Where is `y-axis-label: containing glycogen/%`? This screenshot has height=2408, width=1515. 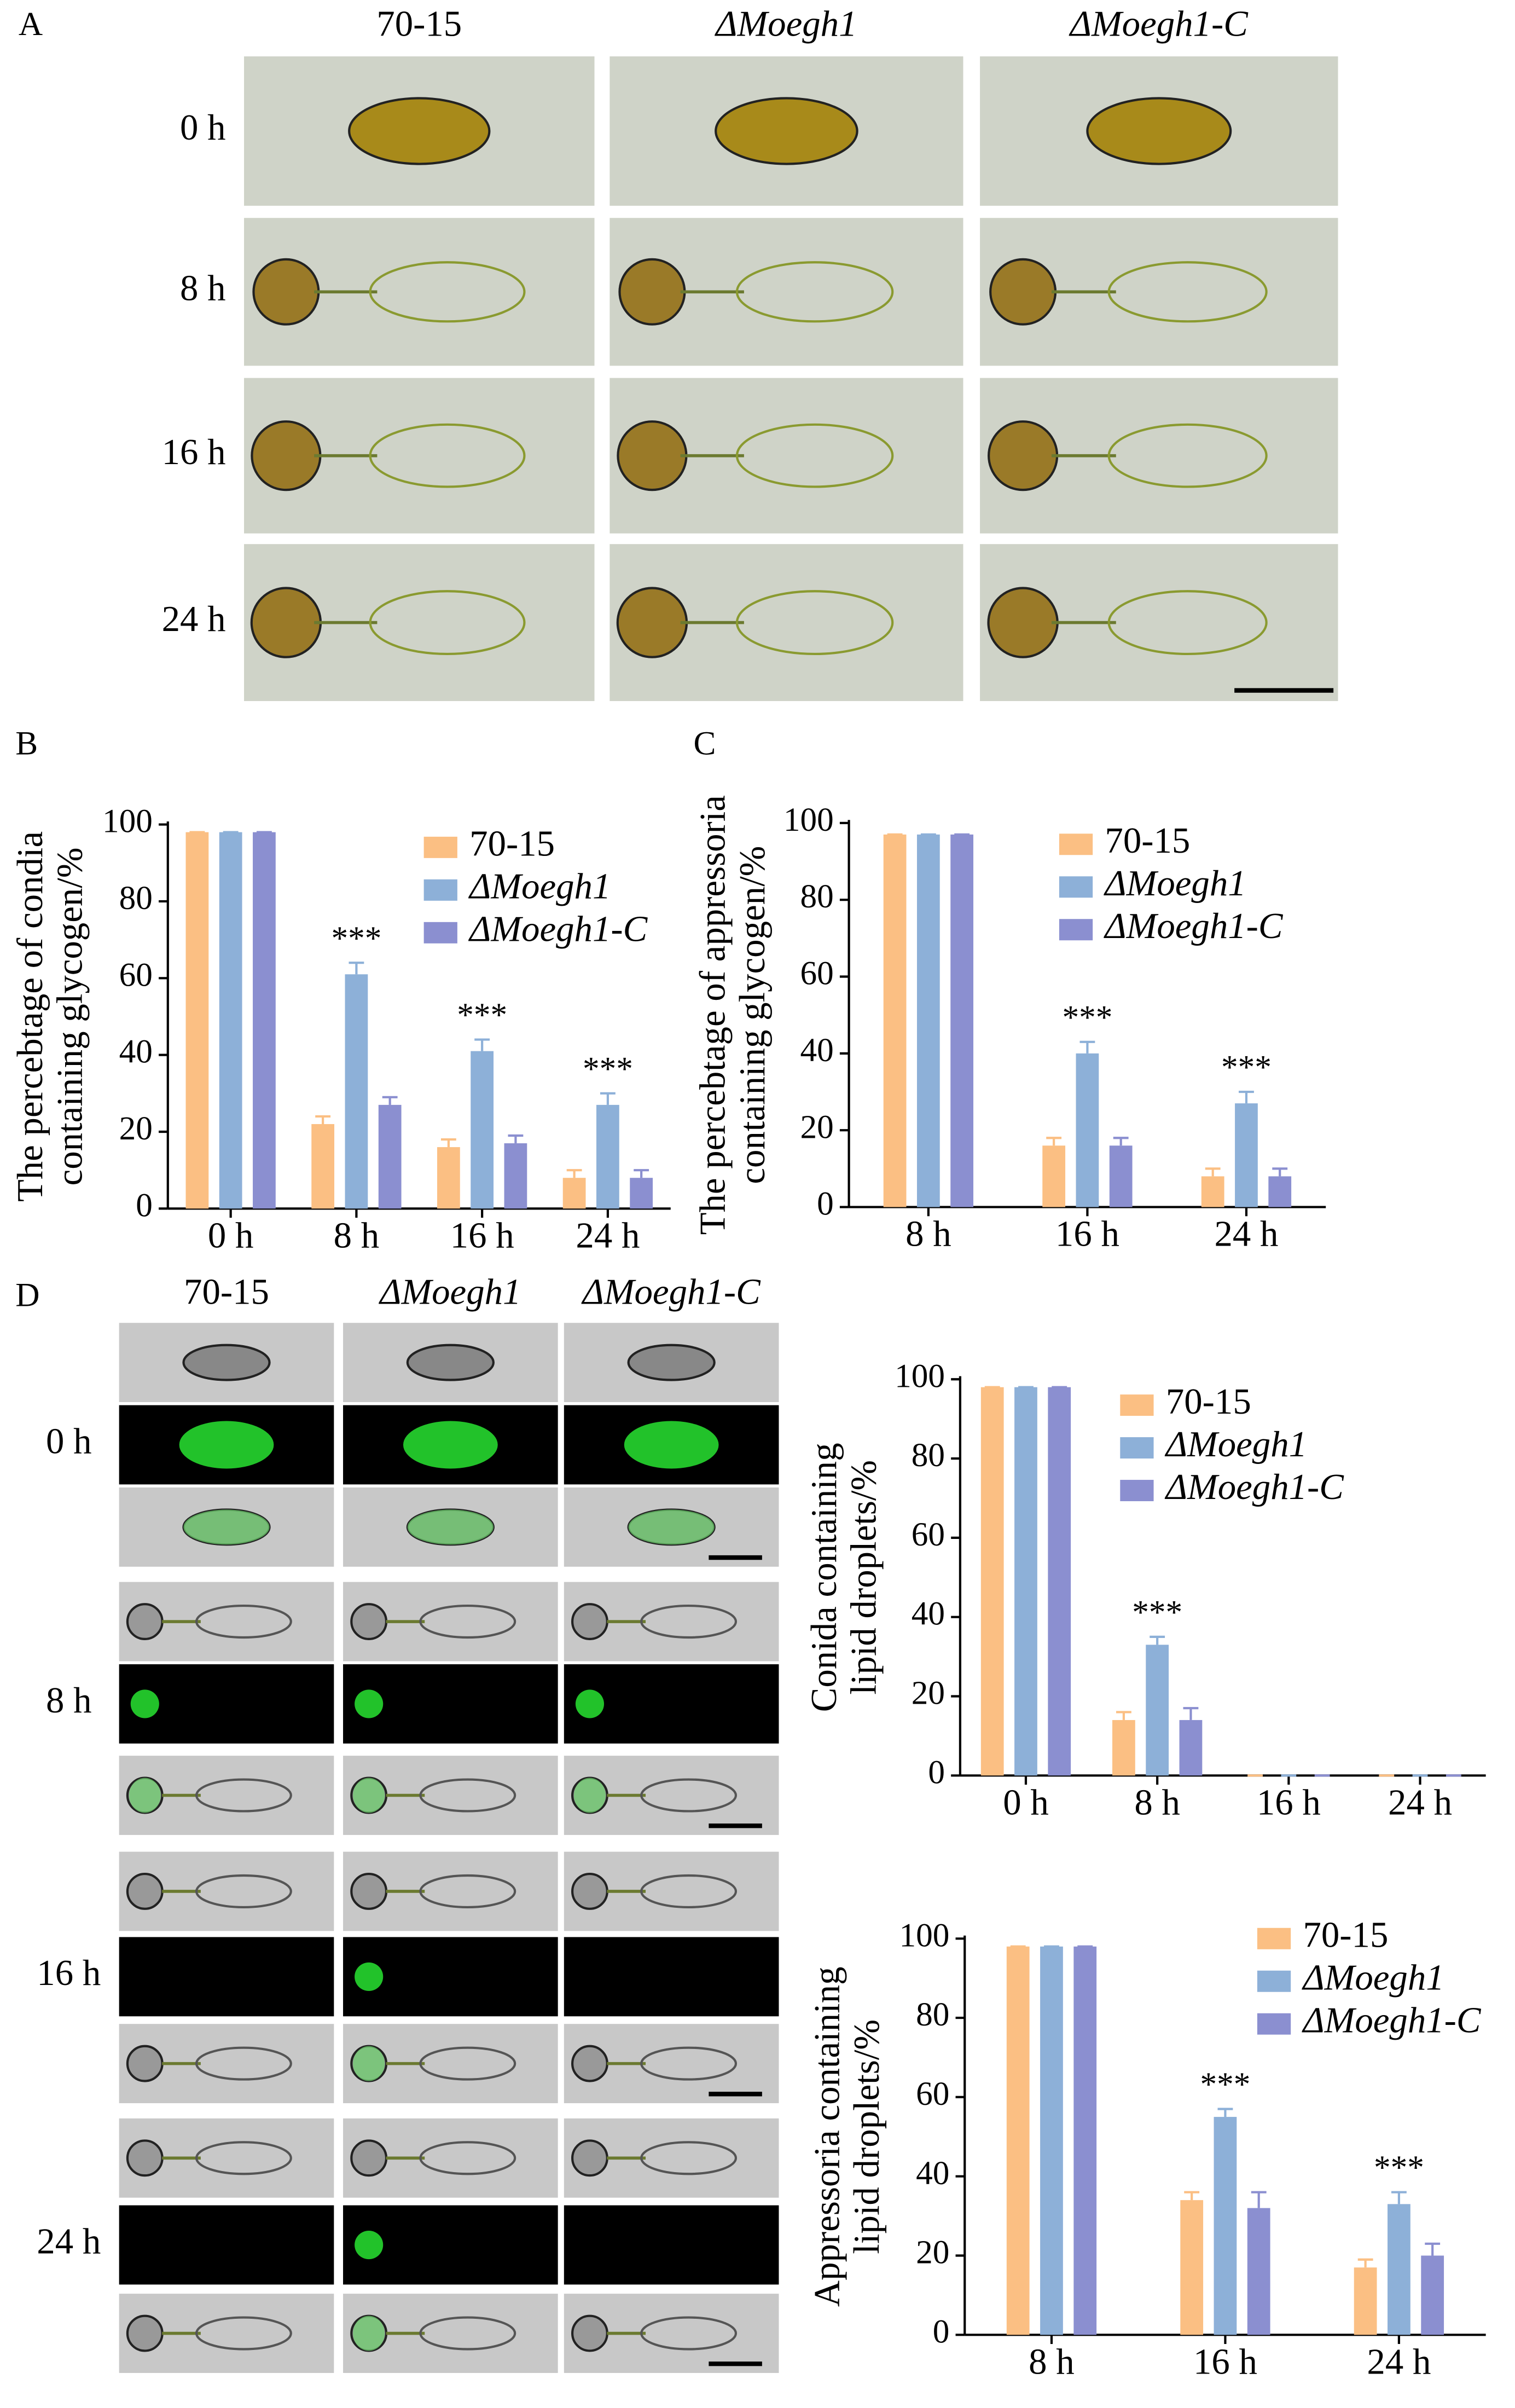
y-axis-label: containing glycogen/% is located at coordinates (752, 1015).